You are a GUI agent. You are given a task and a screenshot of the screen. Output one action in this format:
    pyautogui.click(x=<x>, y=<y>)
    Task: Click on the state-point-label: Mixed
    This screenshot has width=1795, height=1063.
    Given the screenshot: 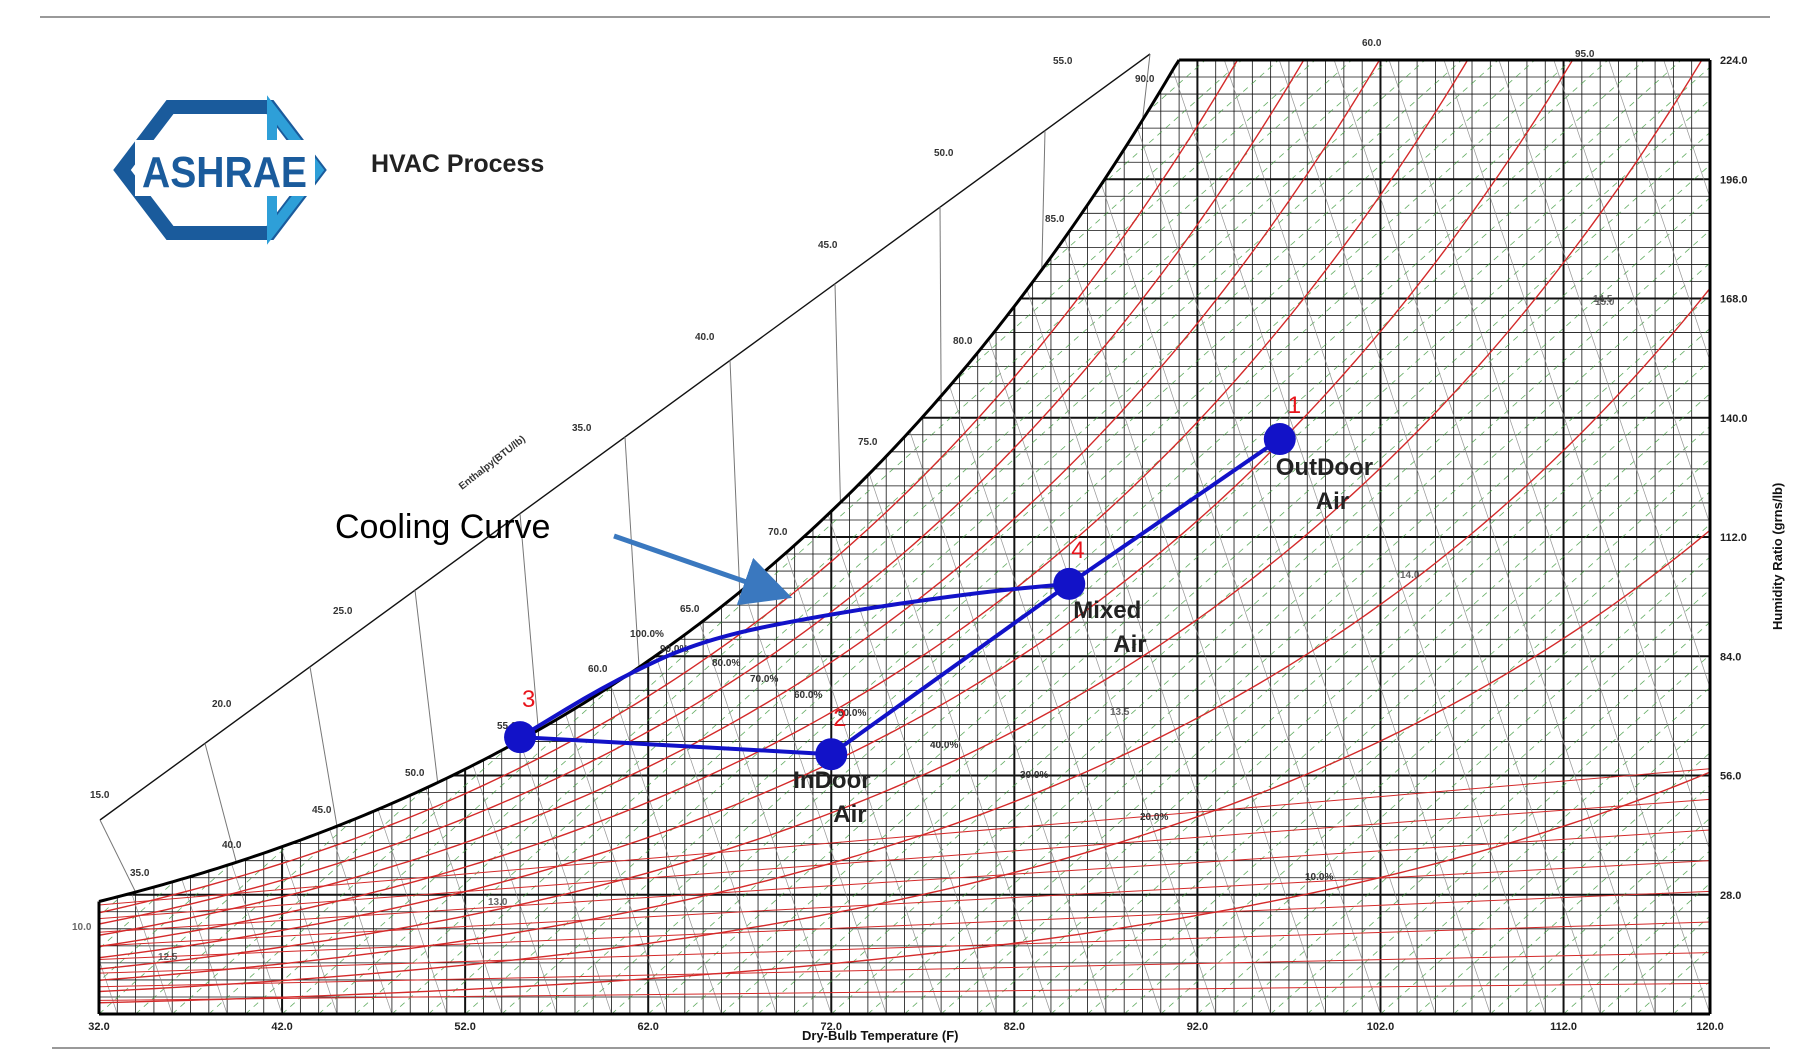 What is the action you would take?
    pyautogui.click(x=1107, y=610)
    